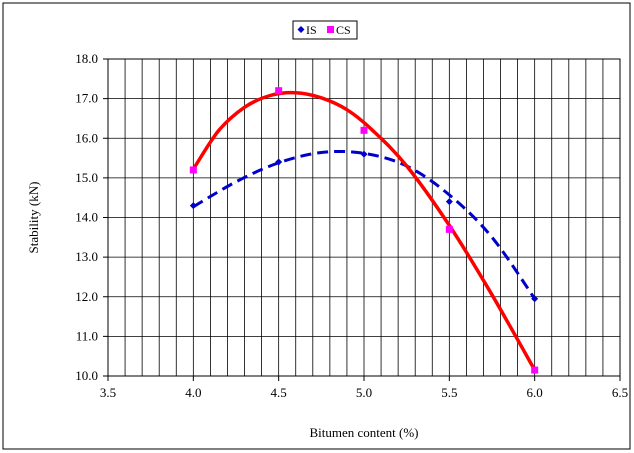  Describe the element at coordinates (86, 177) in the screenshot. I see `y-axis-tick-label: 15.0` at that location.